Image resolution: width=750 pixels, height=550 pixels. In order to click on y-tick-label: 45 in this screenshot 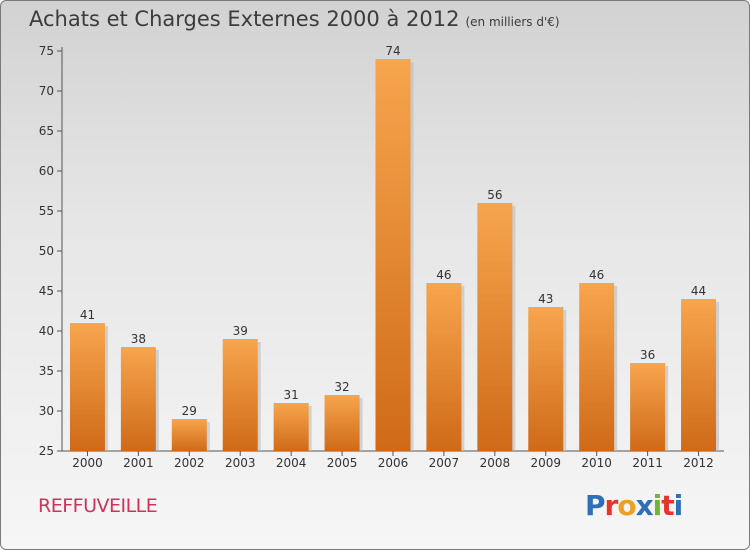, I will do `click(46, 291)`.